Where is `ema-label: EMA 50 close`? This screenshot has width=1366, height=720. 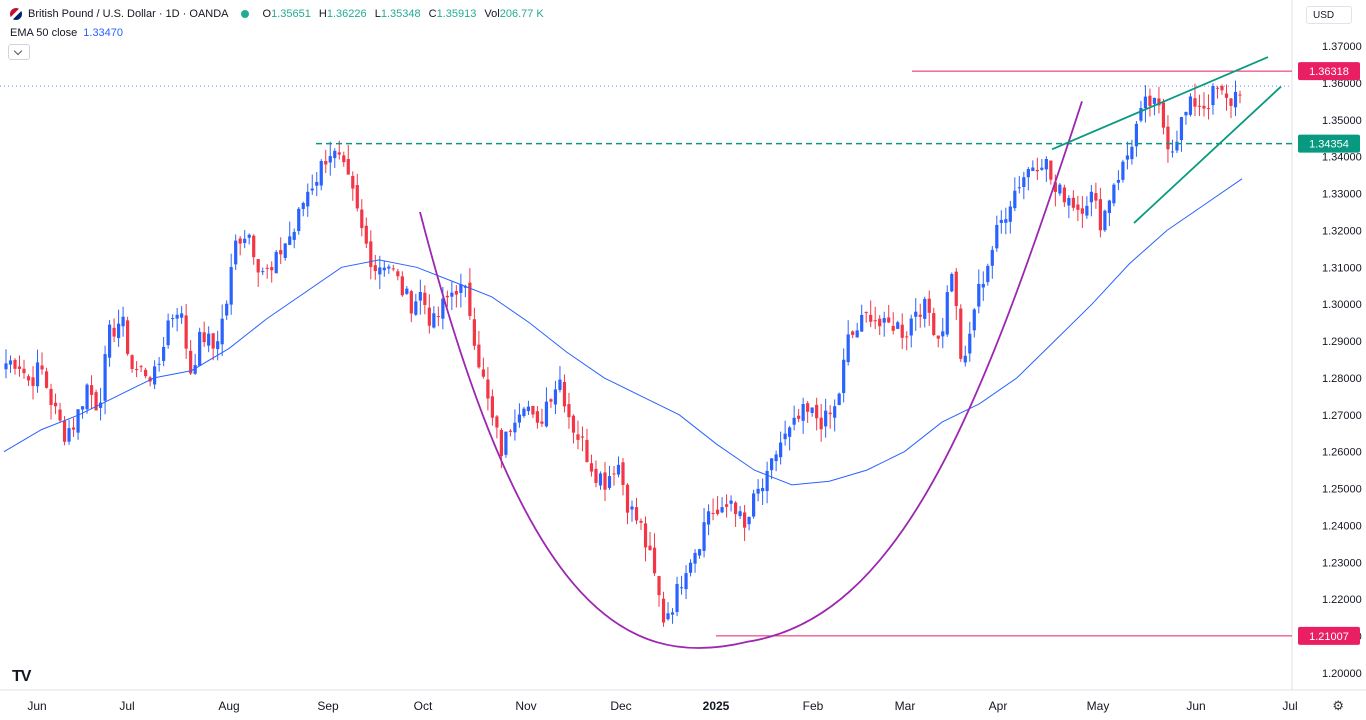
ema-label: EMA 50 close is located at coordinates (44, 33).